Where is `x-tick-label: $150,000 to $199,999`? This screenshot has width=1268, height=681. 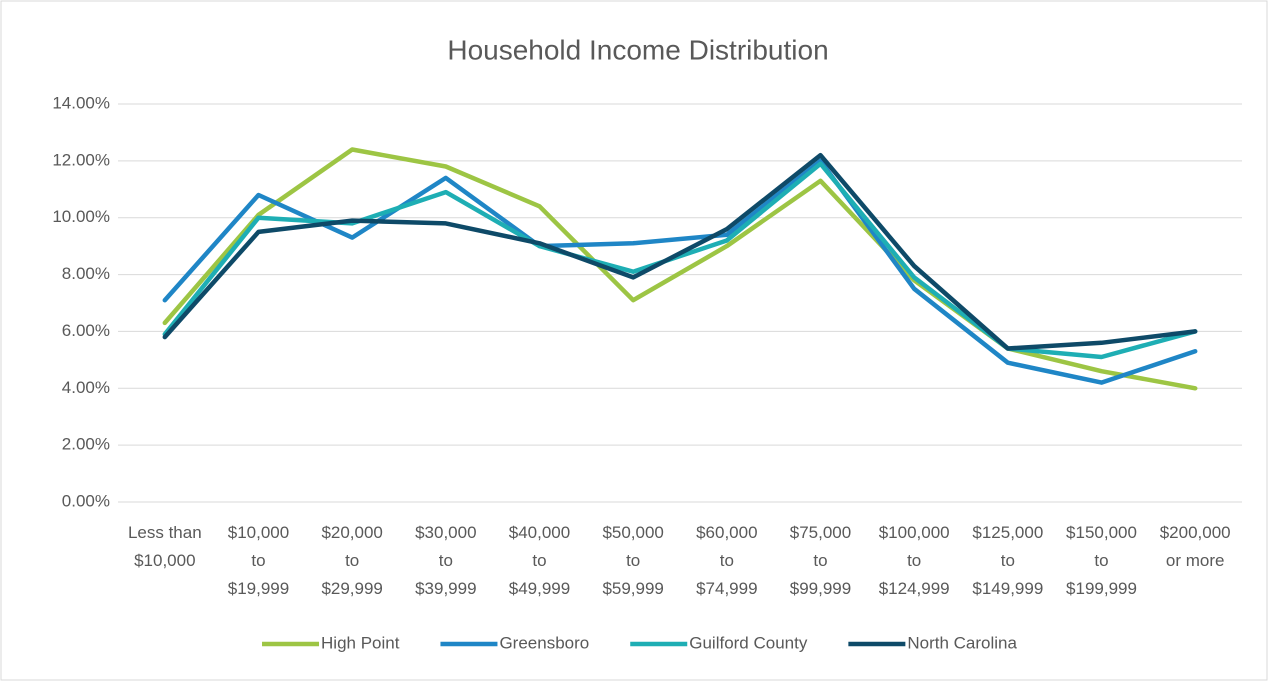
x-tick-label: $150,000 to $199,999 is located at coordinates (1101, 560).